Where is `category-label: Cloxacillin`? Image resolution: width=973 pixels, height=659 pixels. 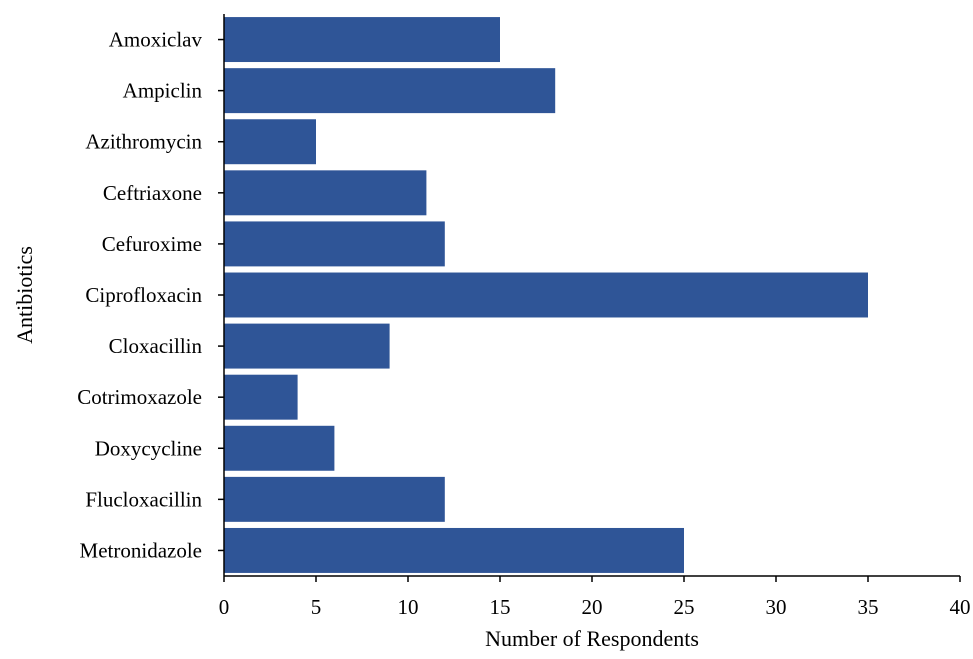
category-label: Cloxacillin is located at coordinates (156, 346).